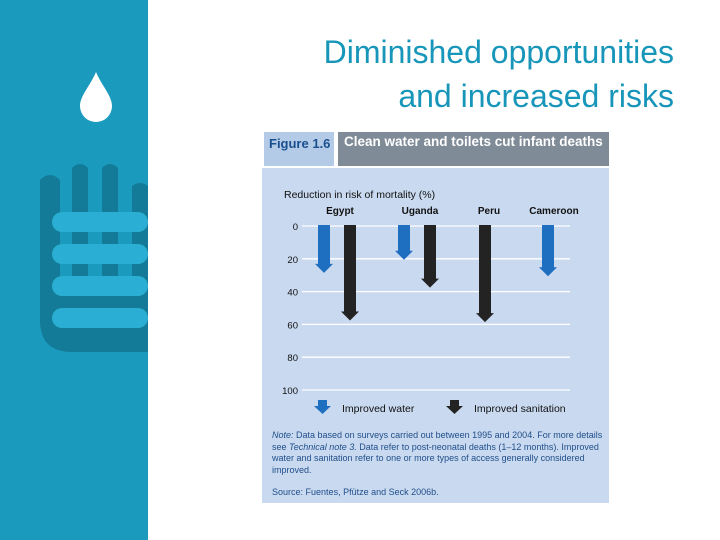 The height and width of the screenshot is (540, 720). I want to click on source-label: Source:, so click(288, 492).